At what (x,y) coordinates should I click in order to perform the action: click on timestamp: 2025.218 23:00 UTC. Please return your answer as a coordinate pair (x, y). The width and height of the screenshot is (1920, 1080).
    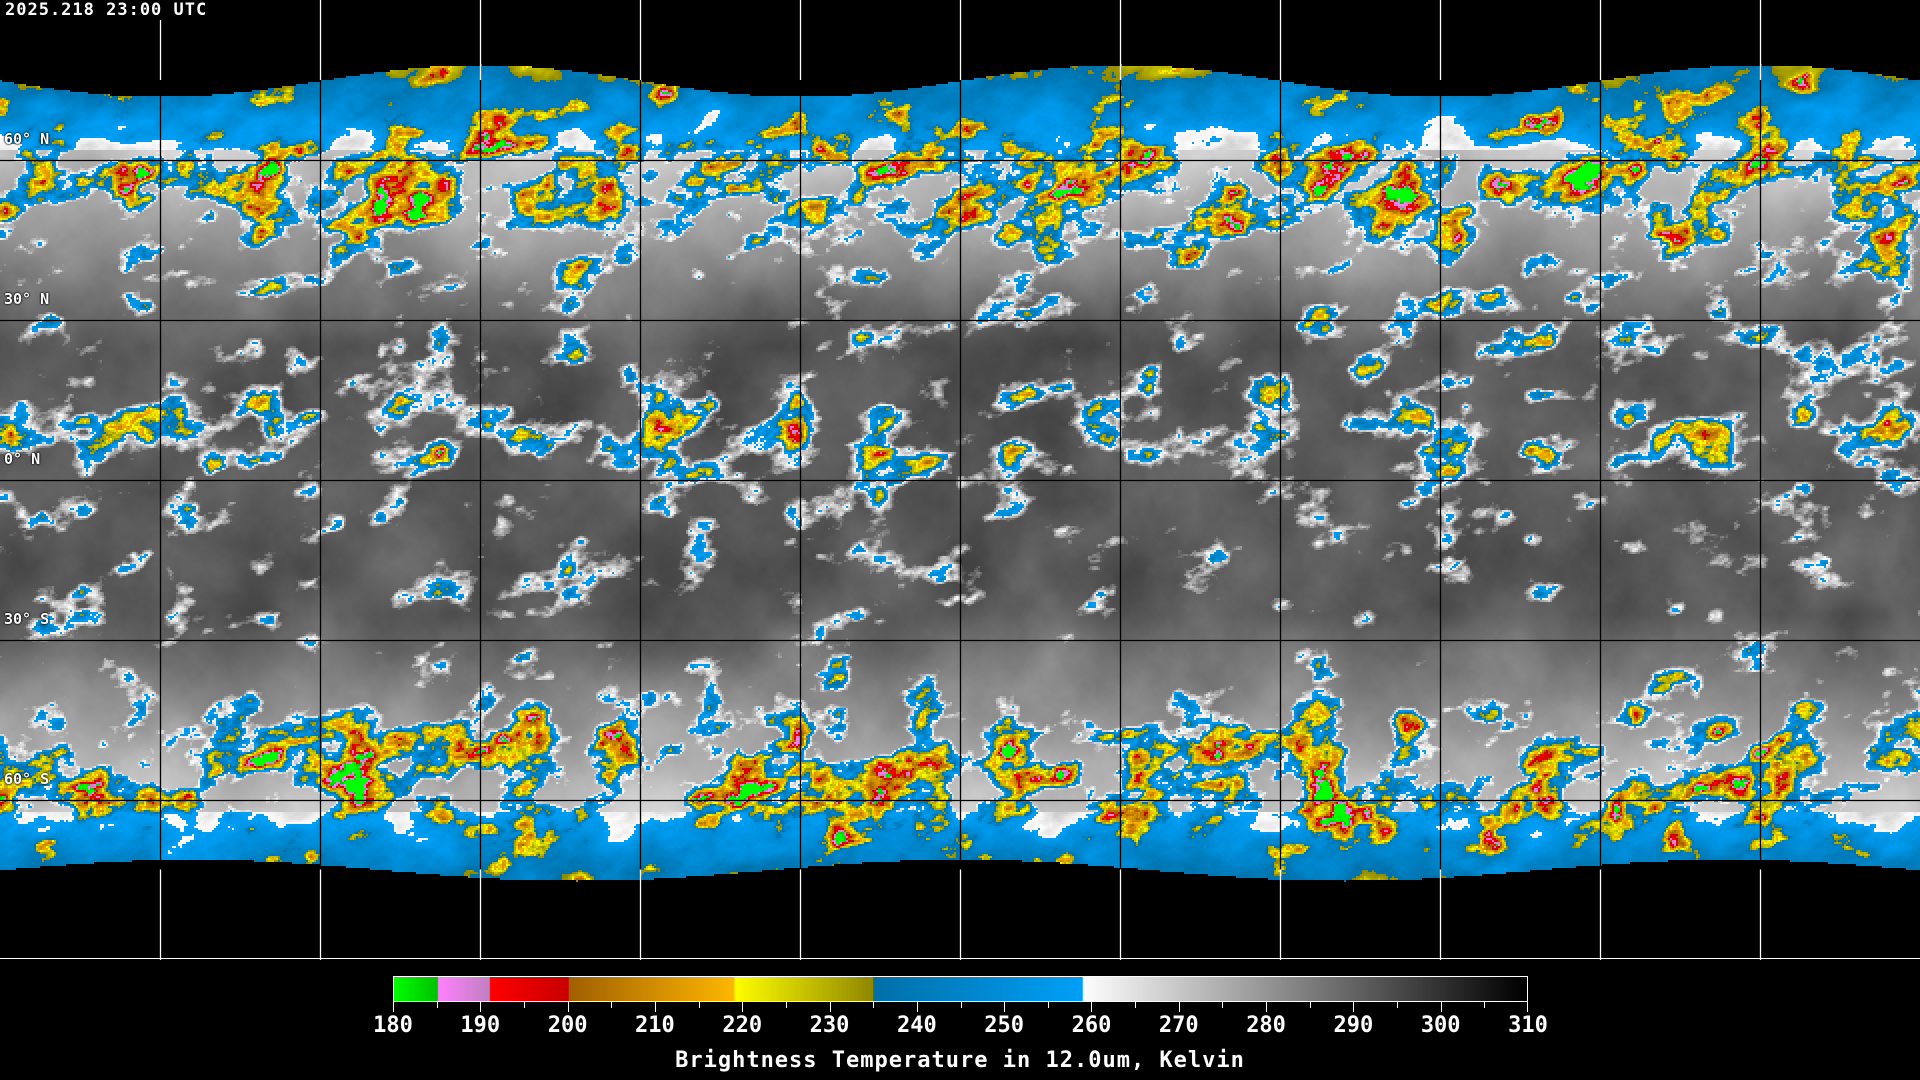
    Looking at the image, I should click on (106, 10).